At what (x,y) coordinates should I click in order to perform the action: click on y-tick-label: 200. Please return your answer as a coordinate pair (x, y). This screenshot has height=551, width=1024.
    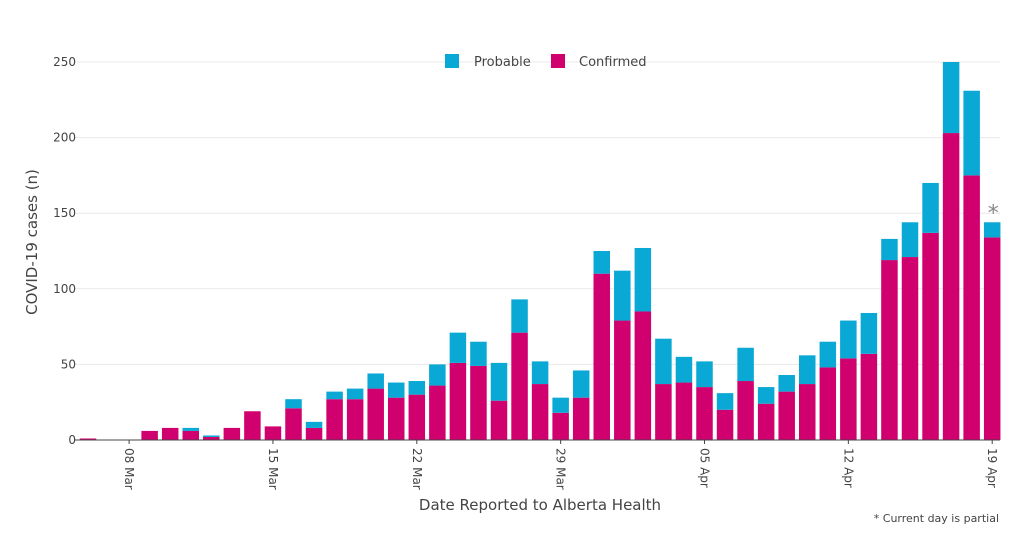
    Looking at the image, I should click on (64, 138).